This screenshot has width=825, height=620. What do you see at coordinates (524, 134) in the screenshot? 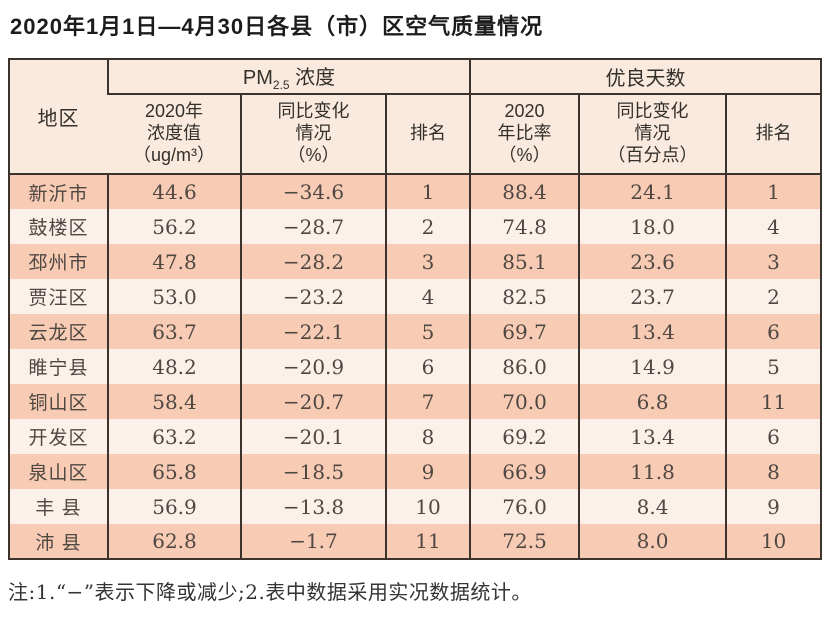
I see `good-days-rate-header: 2020 年比率 （%）` at bounding box center [524, 134].